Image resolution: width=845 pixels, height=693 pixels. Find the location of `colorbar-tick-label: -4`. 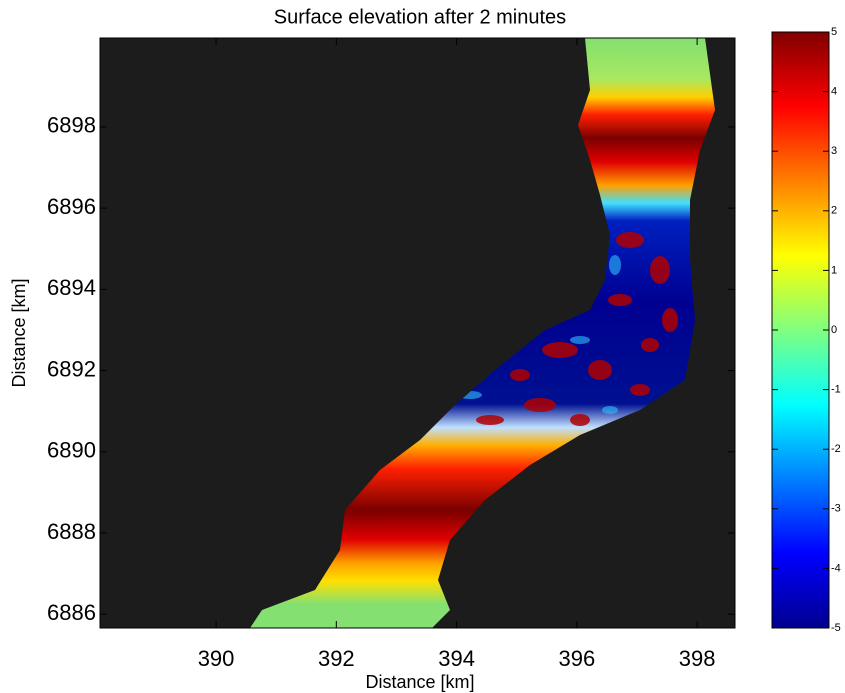

colorbar-tick-label: -4 is located at coordinates (836, 568).